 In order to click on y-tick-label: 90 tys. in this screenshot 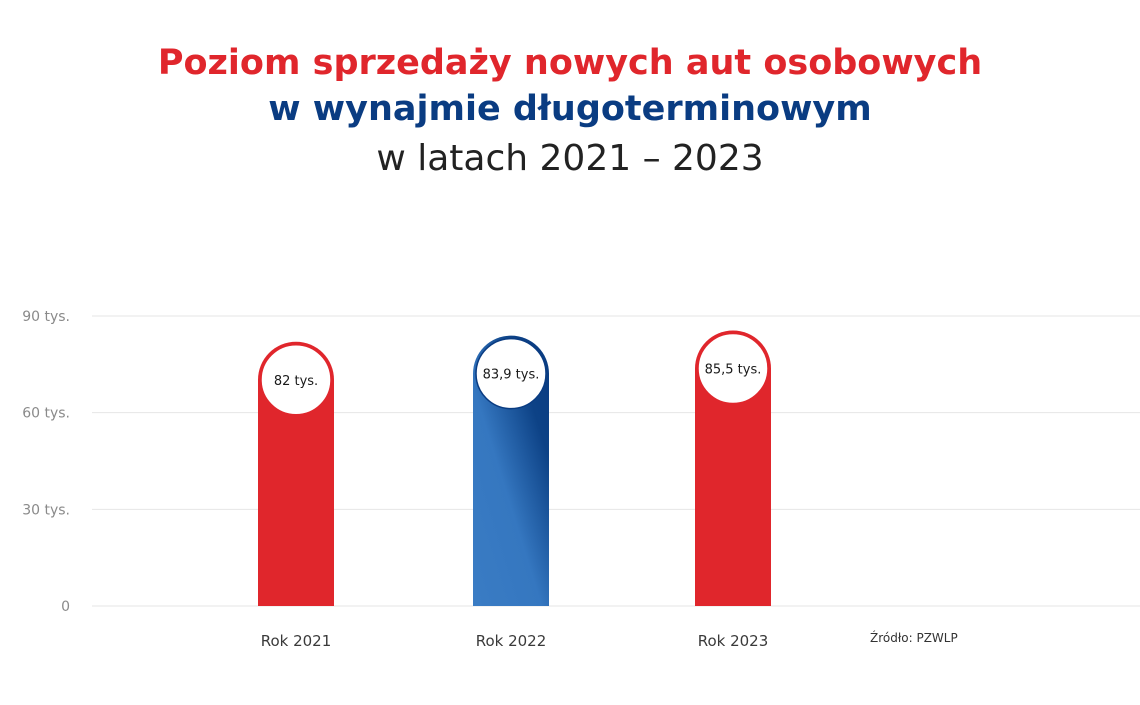, I will do `click(46, 317)`.